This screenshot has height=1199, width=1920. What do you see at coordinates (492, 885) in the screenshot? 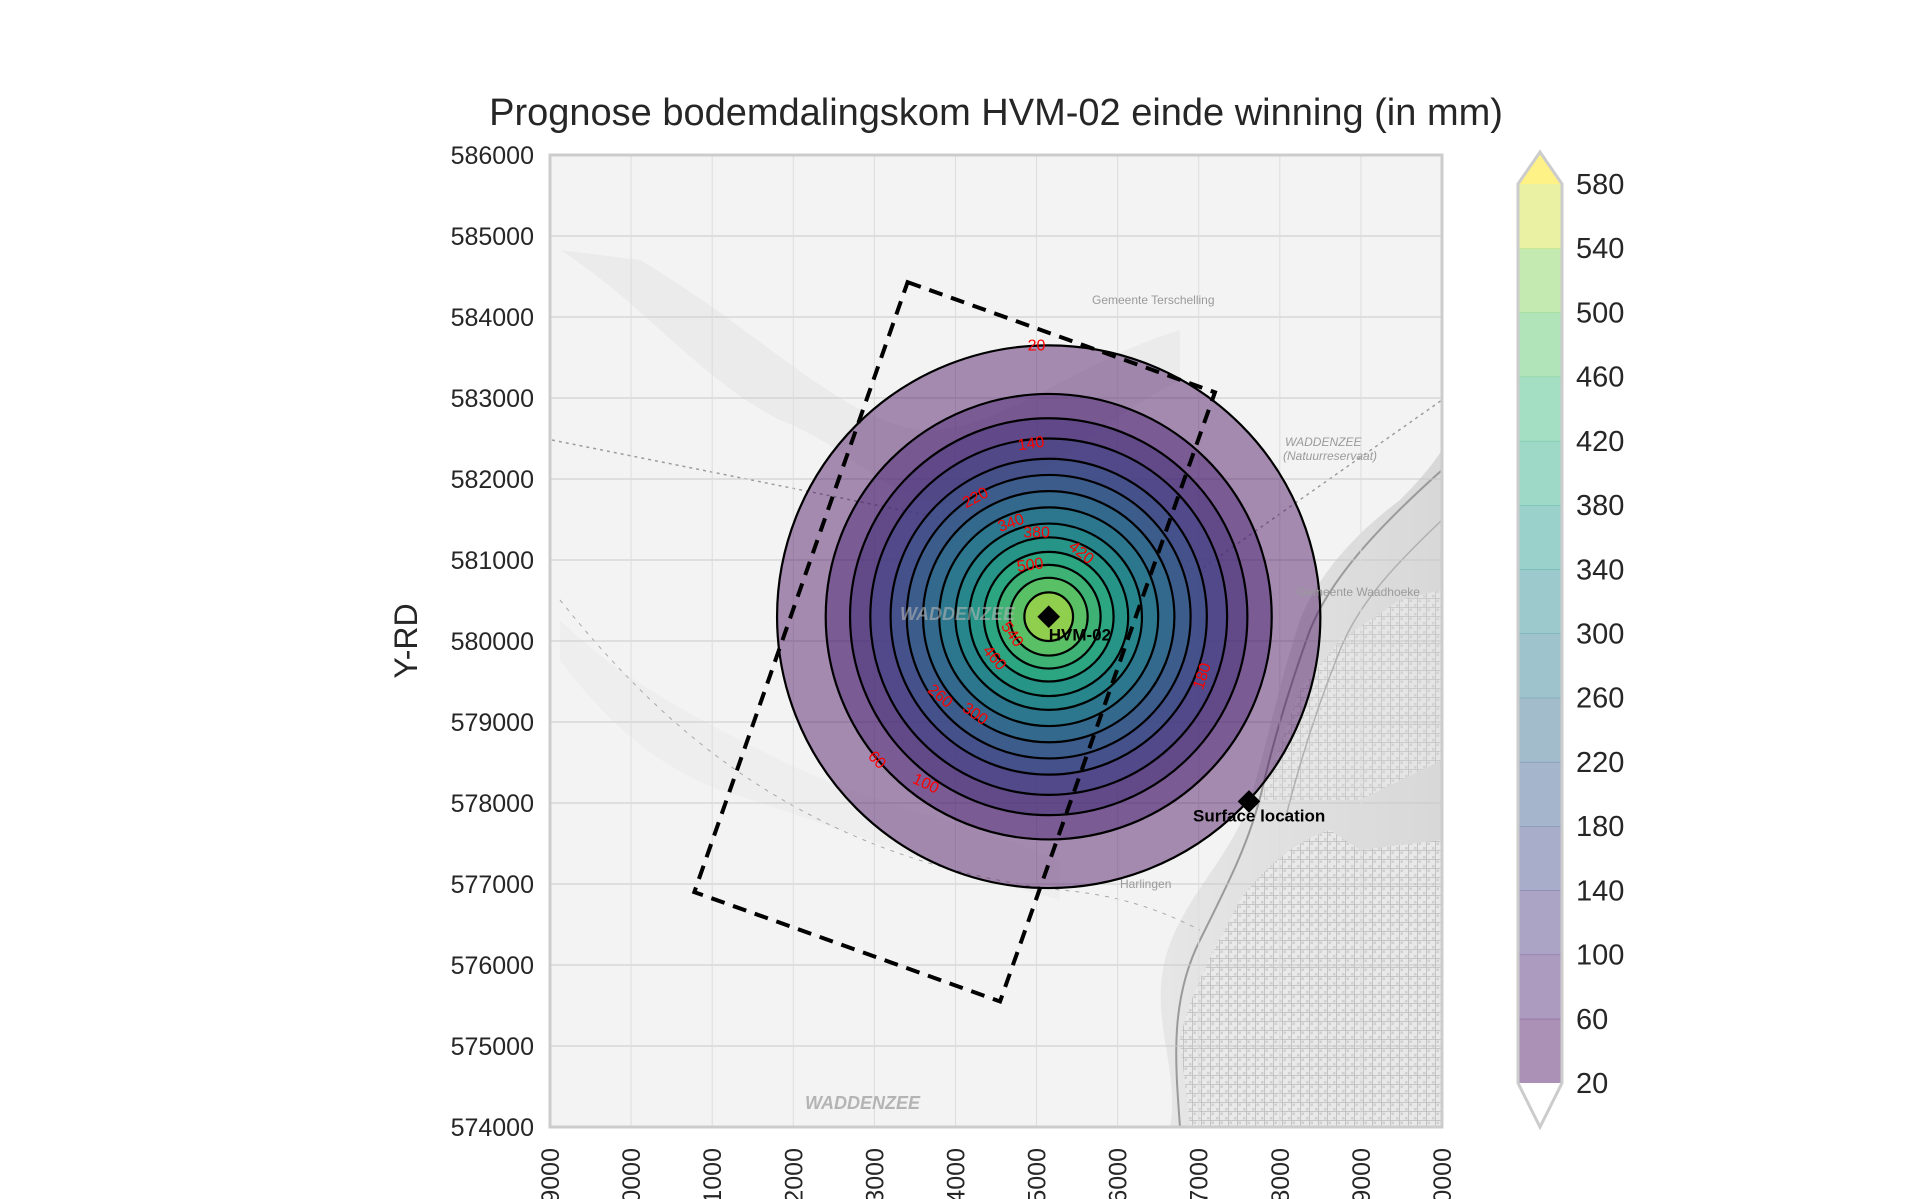
I see `y-tick-label: 577000` at bounding box center [492, 885].